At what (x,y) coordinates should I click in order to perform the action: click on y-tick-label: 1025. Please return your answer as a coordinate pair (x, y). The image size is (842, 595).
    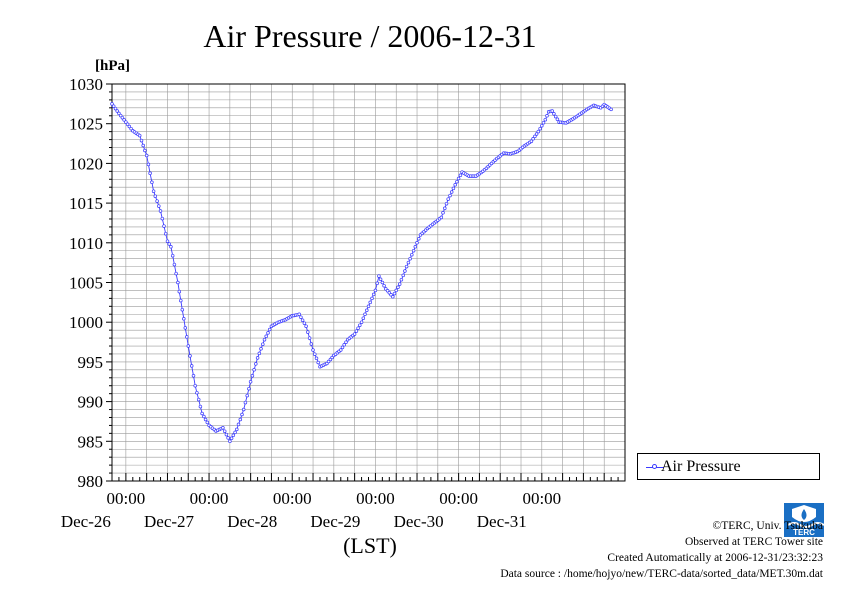
    Looking at the image, I should click on (86, 124).